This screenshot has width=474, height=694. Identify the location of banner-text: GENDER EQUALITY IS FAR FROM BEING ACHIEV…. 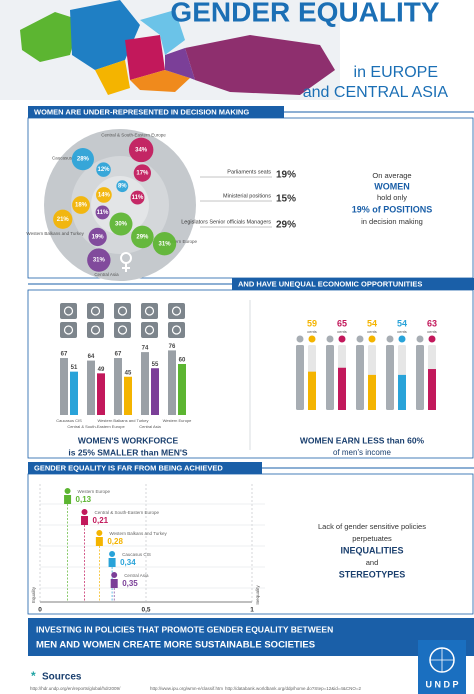
(128, 467).